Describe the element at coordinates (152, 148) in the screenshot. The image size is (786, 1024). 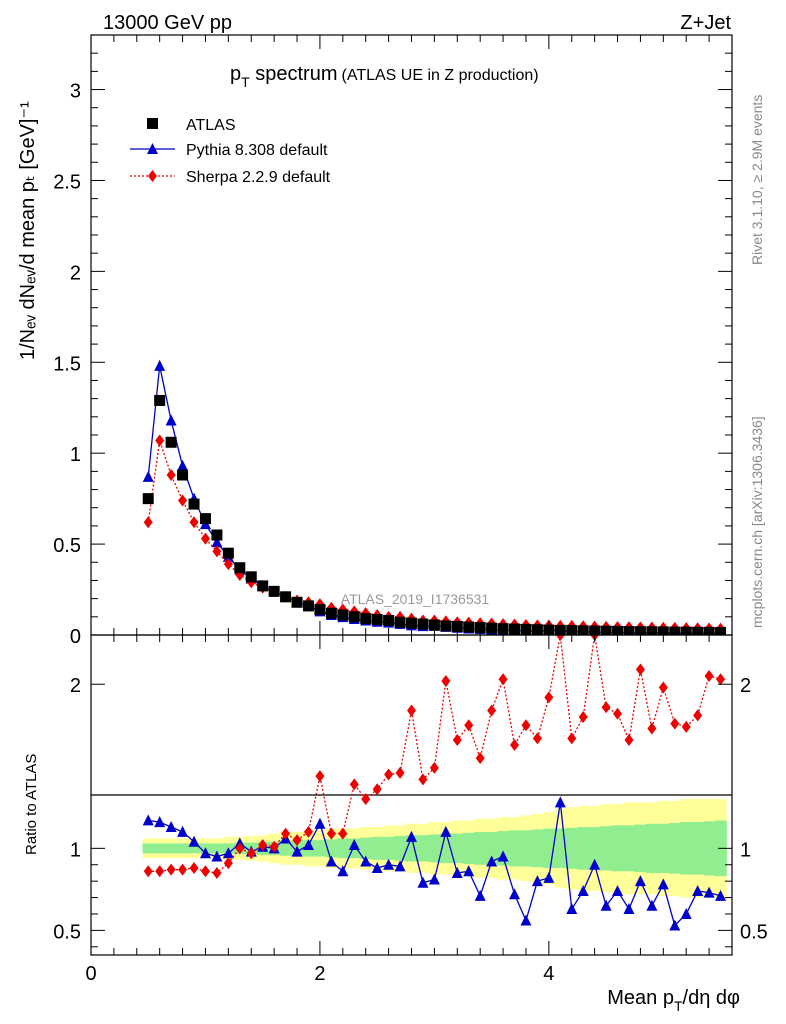
I see `legend-pythia-marker` at that location.